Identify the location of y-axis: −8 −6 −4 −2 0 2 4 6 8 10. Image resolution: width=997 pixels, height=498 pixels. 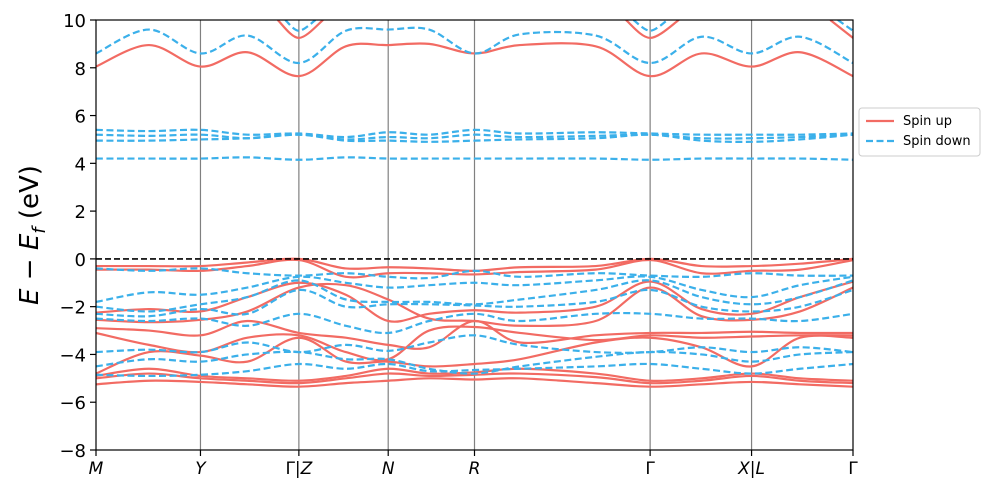
(77, 236).